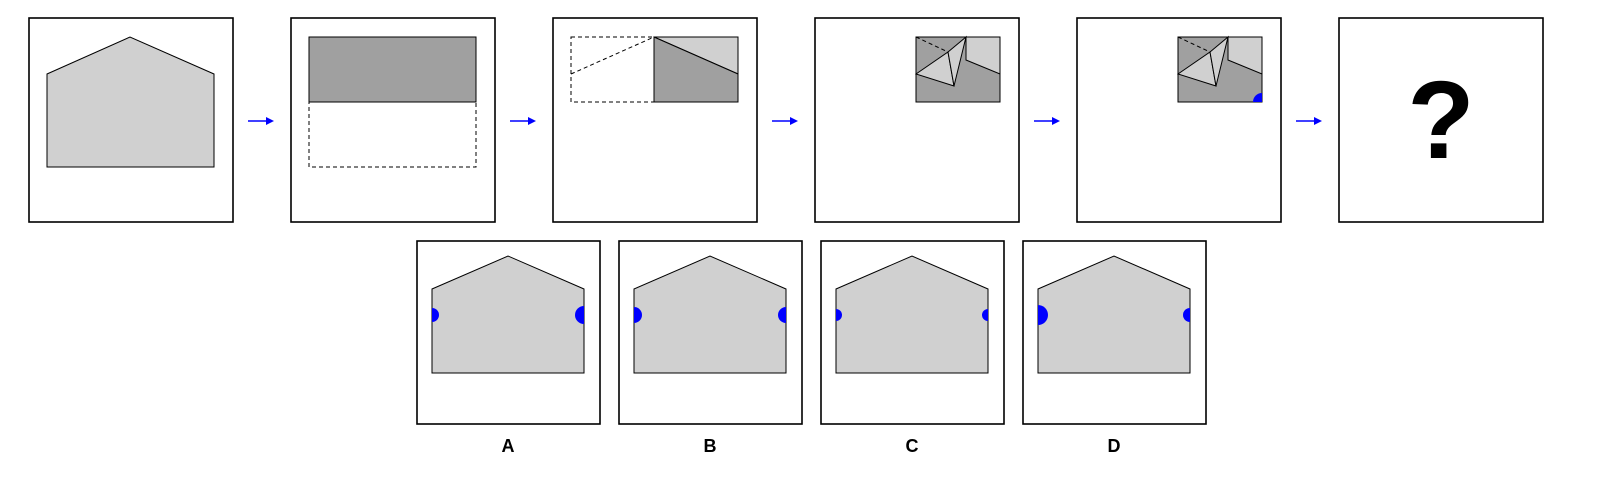 This screenshot has height=490, width=1610. What do you see at coordinates (912, 446) in the screenshot?
I see `option-c-label: C` at bounding box center [912, 446].